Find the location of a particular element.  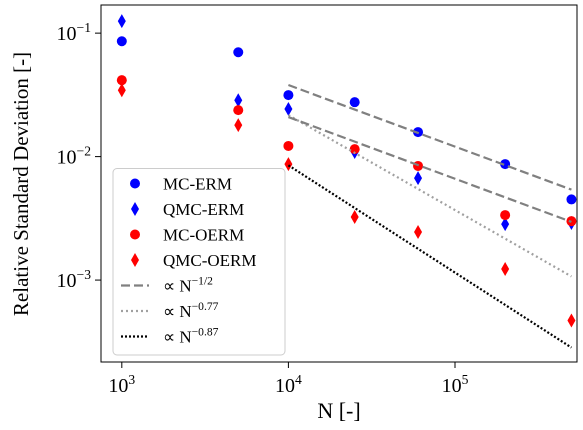

y-tick-label: 10⁻² is located at coordinates (74, 156).